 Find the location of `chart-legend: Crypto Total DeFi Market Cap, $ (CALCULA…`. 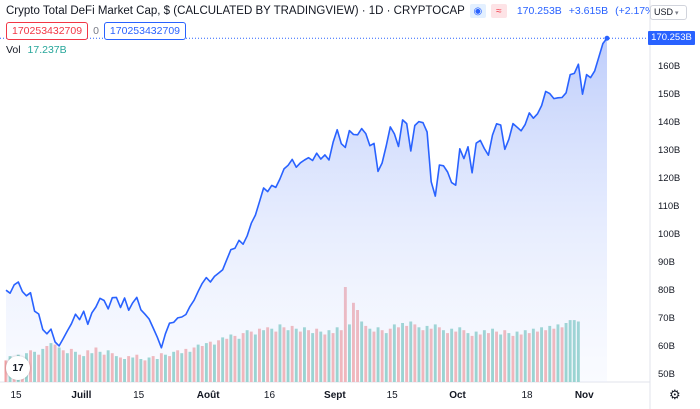

chart-legend: Crypto Total DeFi Market Cap, $ (CALCULA… is located at coordinates (334, 11).